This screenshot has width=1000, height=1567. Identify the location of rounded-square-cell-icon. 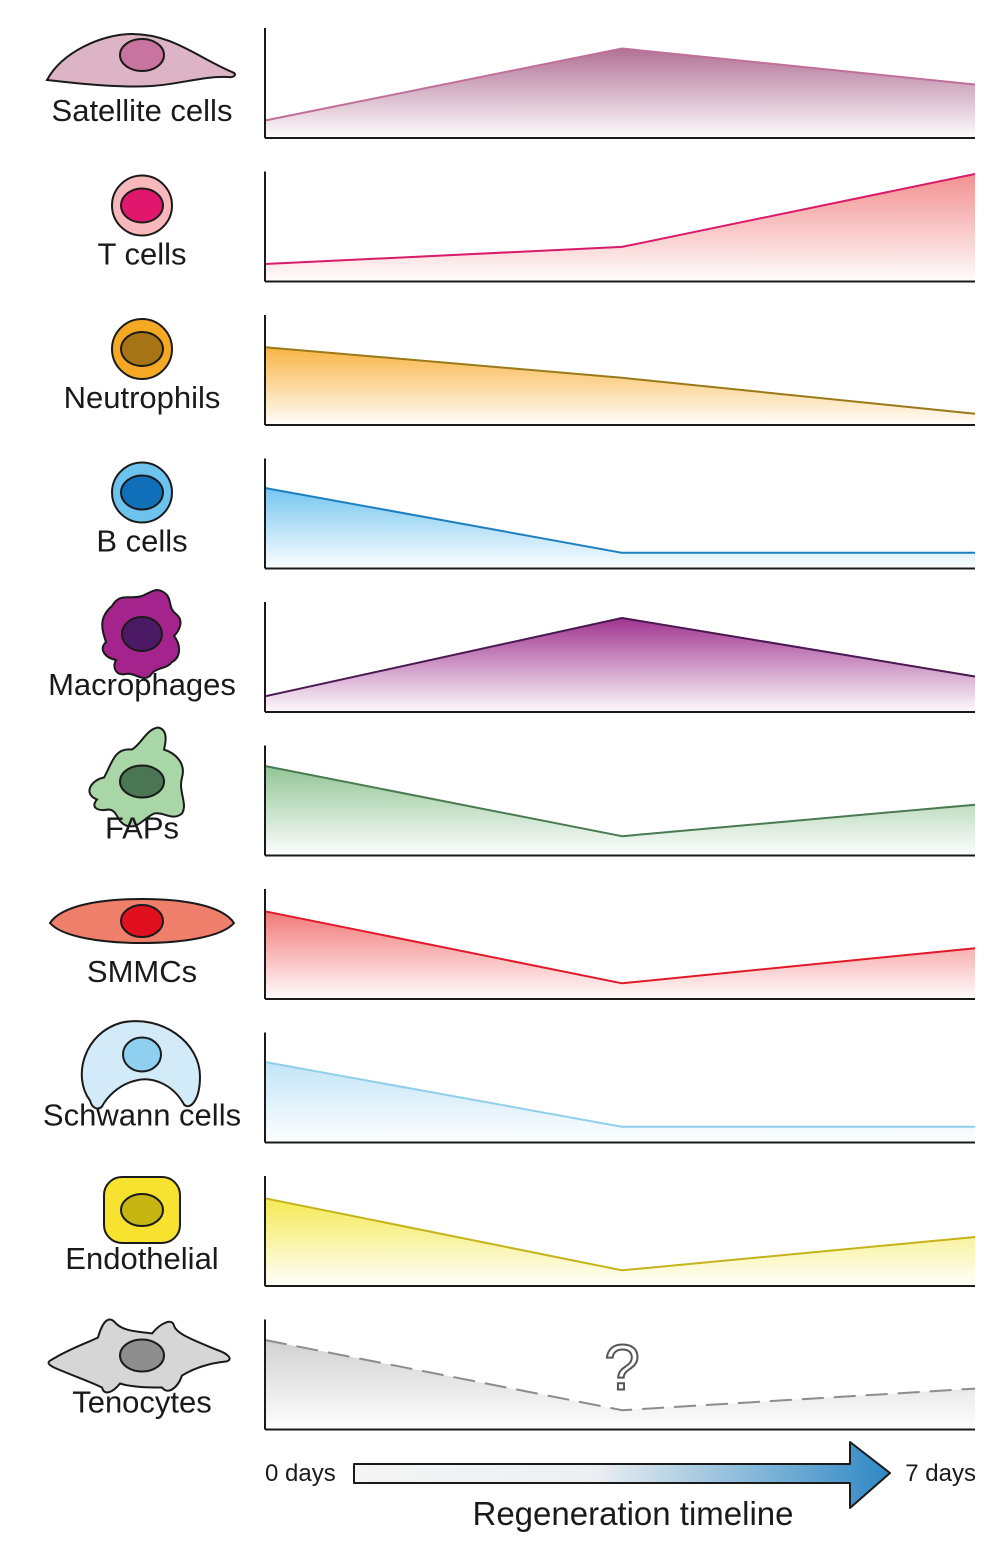
(142, 1210).